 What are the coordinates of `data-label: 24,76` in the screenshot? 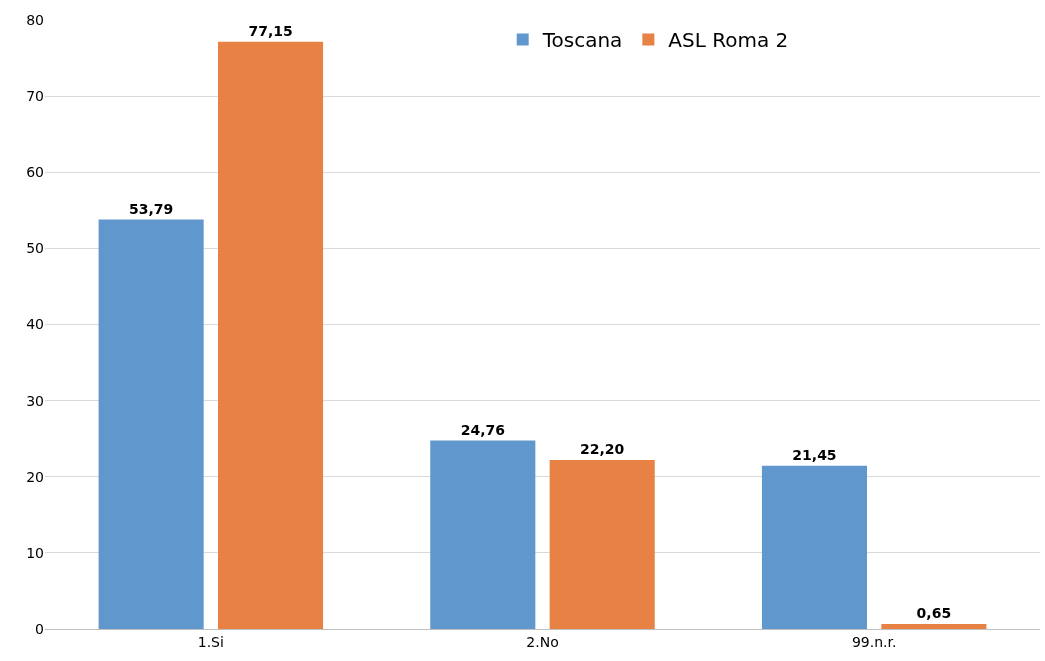 It's located at (482, 429).